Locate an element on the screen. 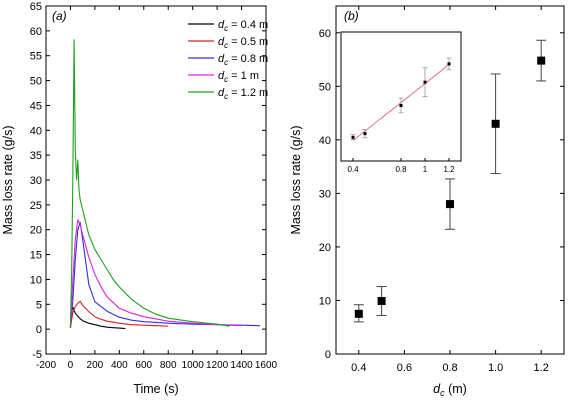  x-tick-label: 1.0 is located at coordinates (495, 368).